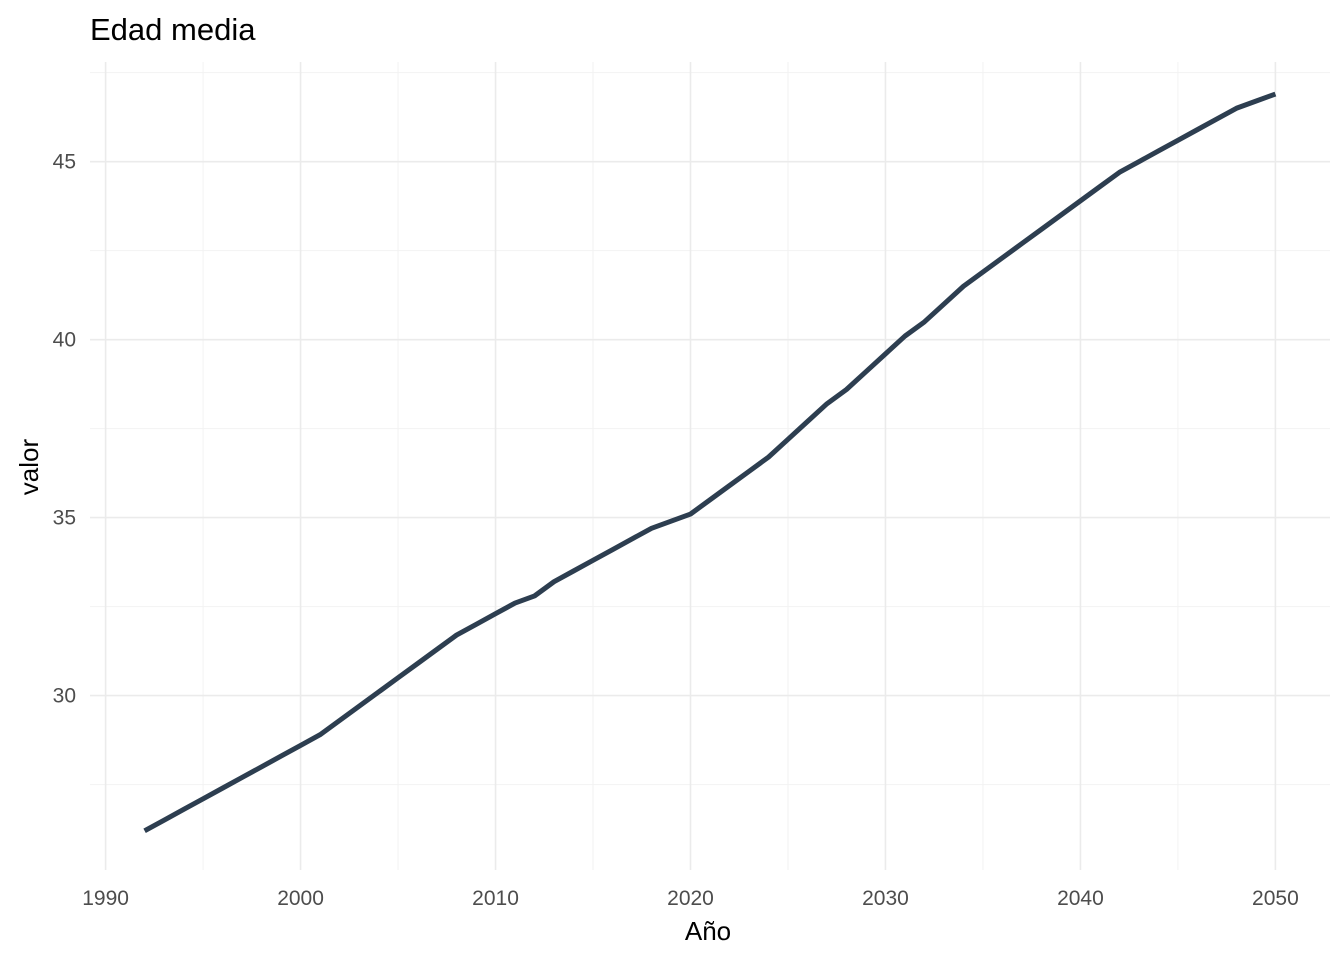 Image resolution: width=1344 pixels, height=960 pixels. Describe the element at coordinates (173, 29) in the screenshot. I see `chart-title: Edad media` at that location.